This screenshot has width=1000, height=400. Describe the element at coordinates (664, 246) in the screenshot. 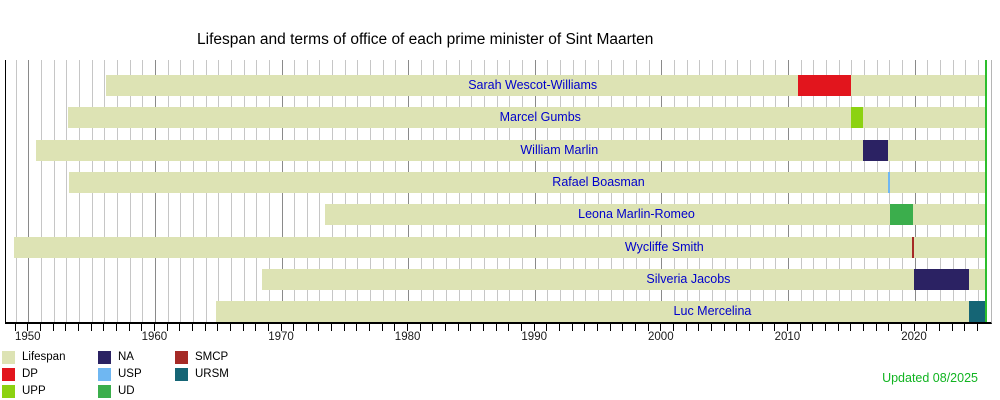

I see `pm-name-label: Wycliffe Smith` at that location.